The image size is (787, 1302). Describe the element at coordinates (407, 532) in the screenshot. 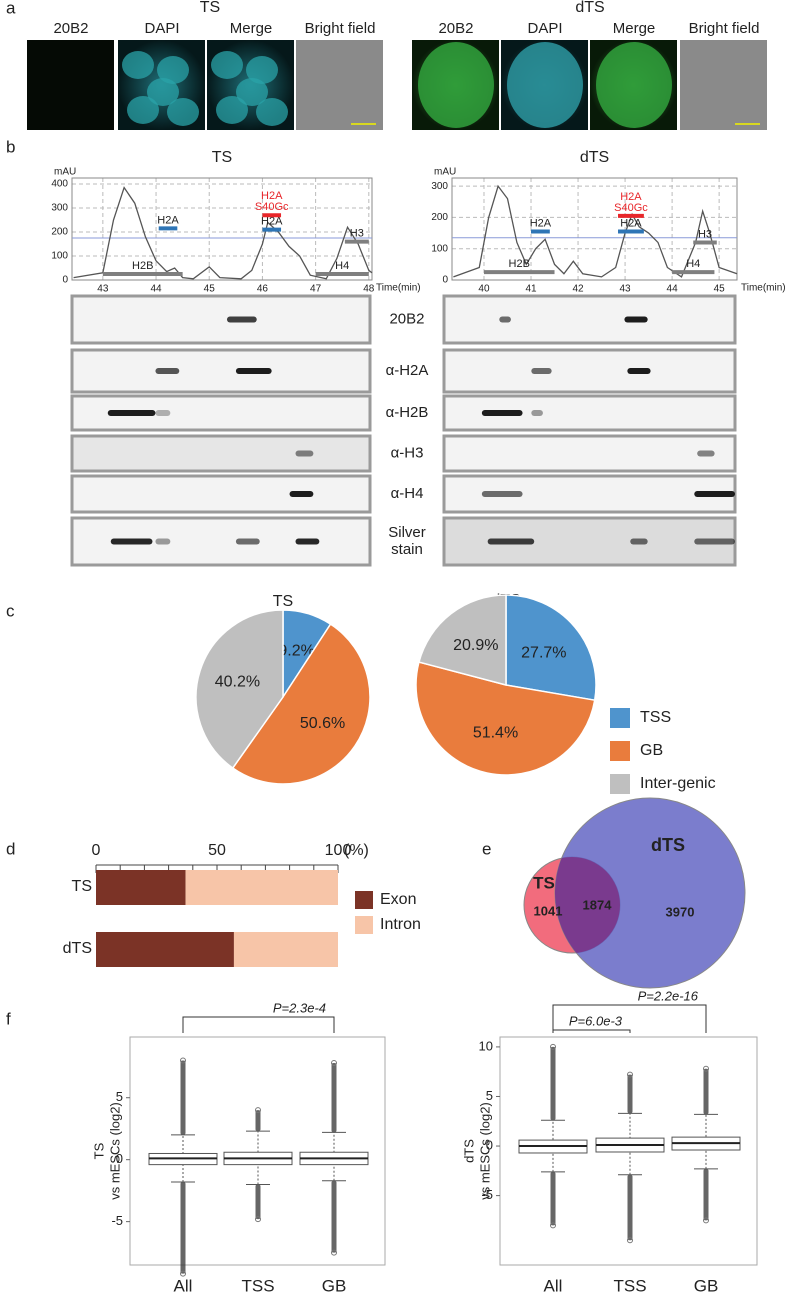

I see `blot-label: Silver` at that location.